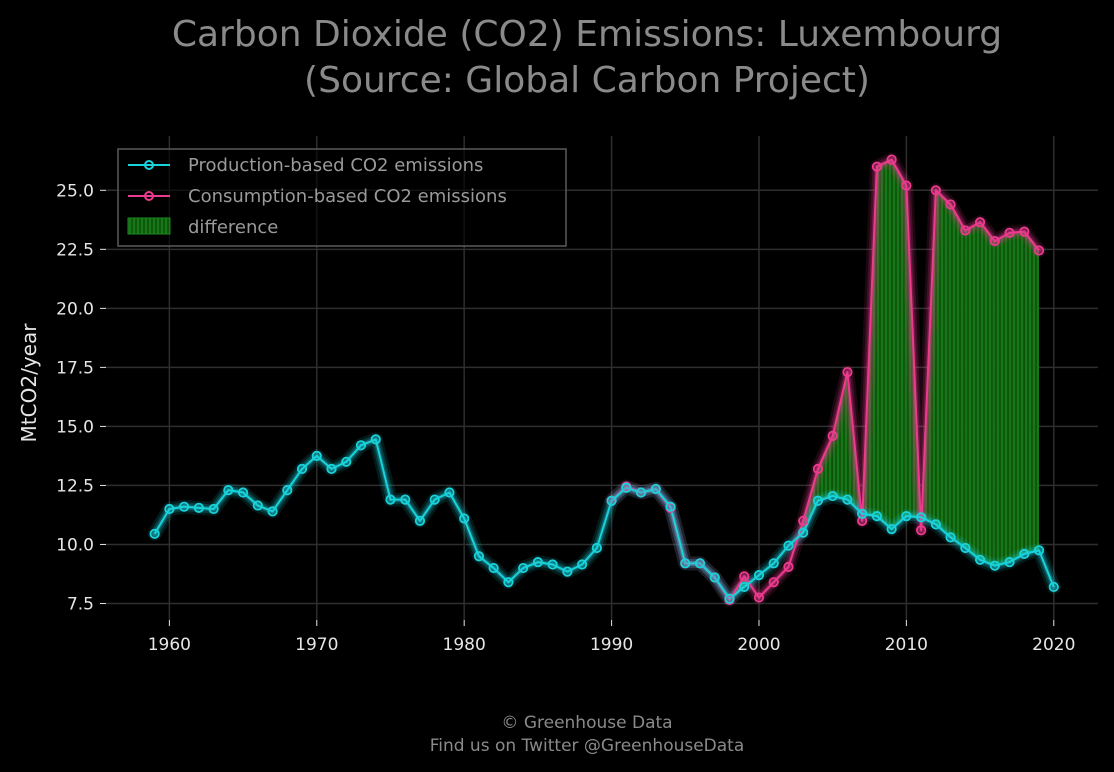 The height and width of the screenshot is (772, 1114). I want to click on legend-box, so click(342, 197).